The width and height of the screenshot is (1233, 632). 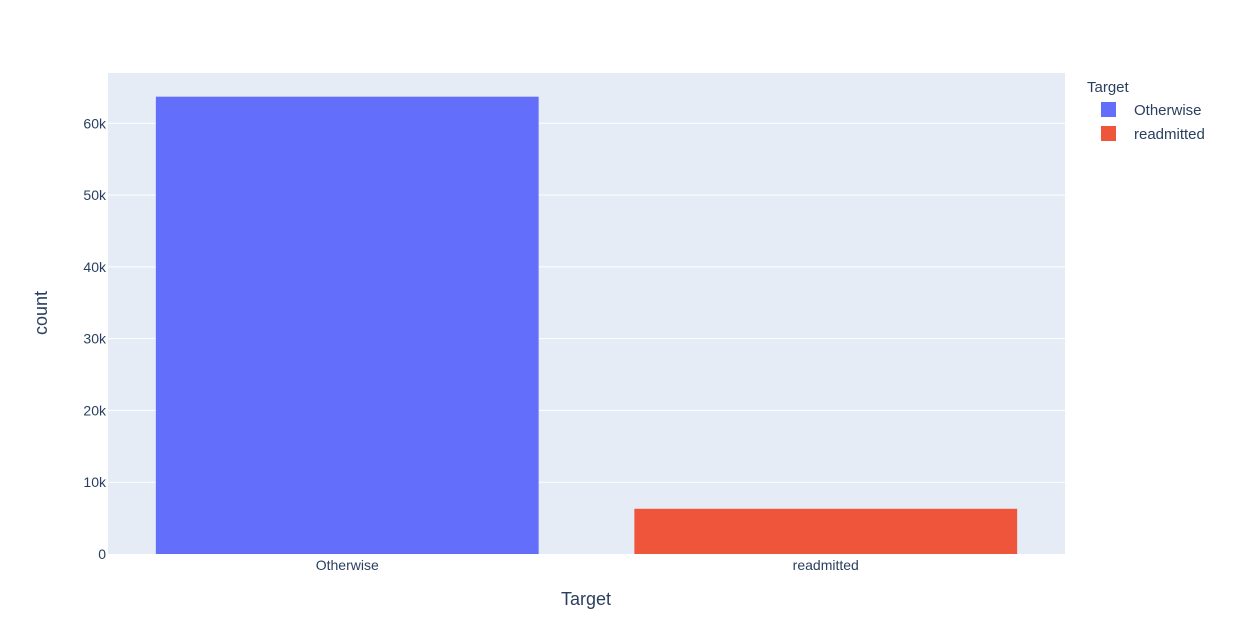 I want to click on y-tick-label: 10k, so click(x=95, y=482).